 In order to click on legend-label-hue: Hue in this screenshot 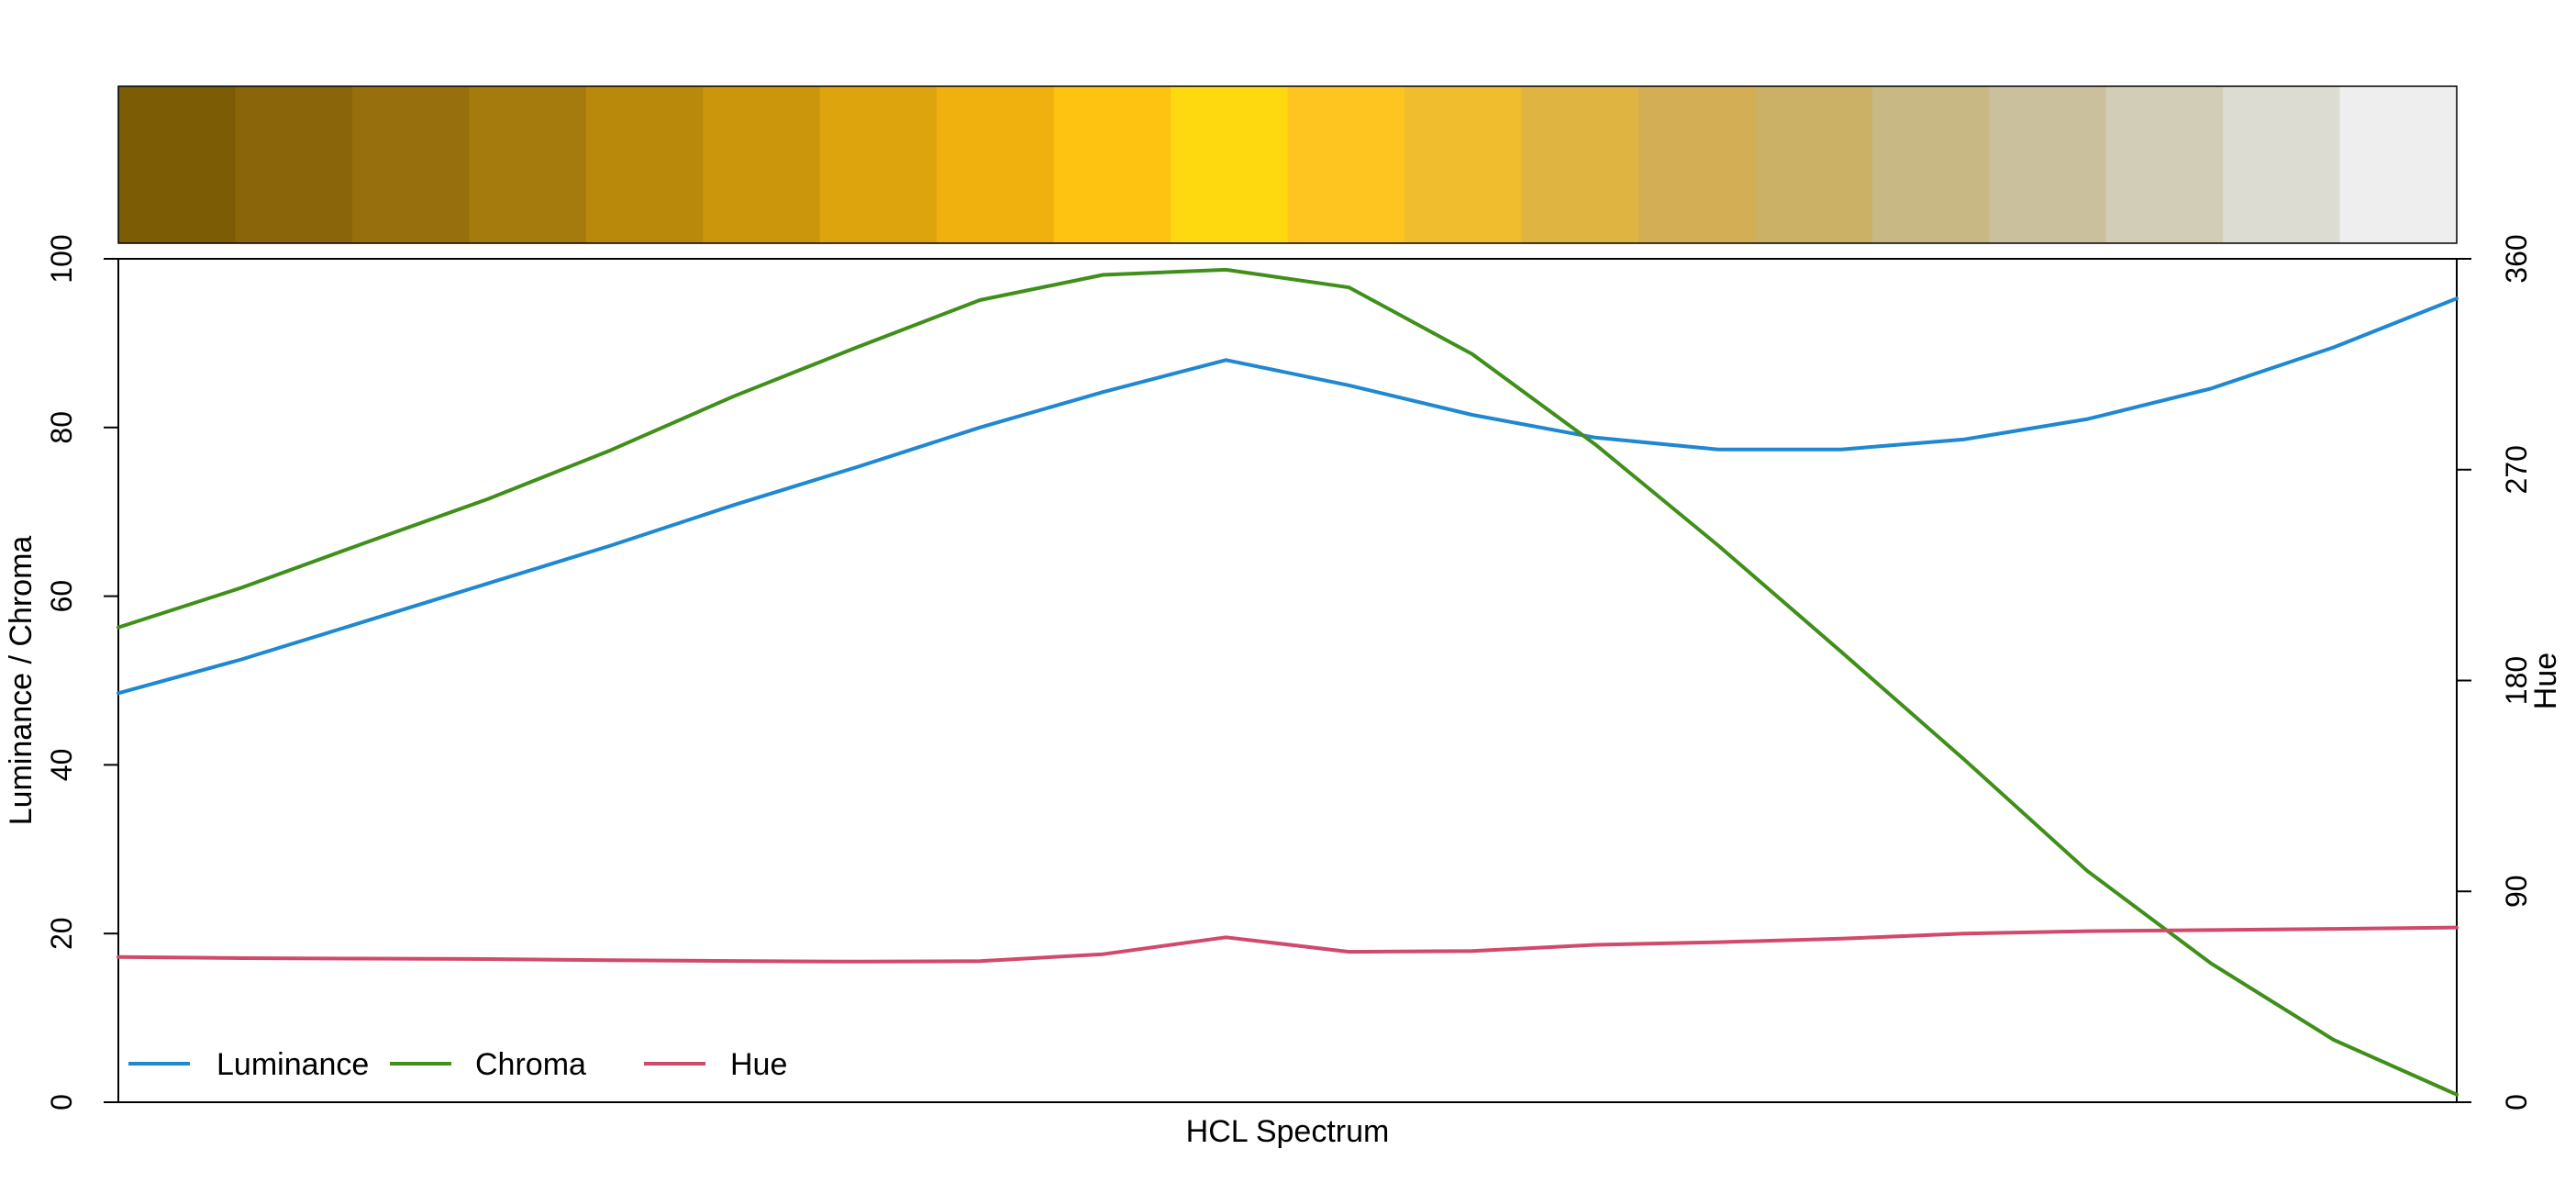, I will do `click(758, 1064)`.